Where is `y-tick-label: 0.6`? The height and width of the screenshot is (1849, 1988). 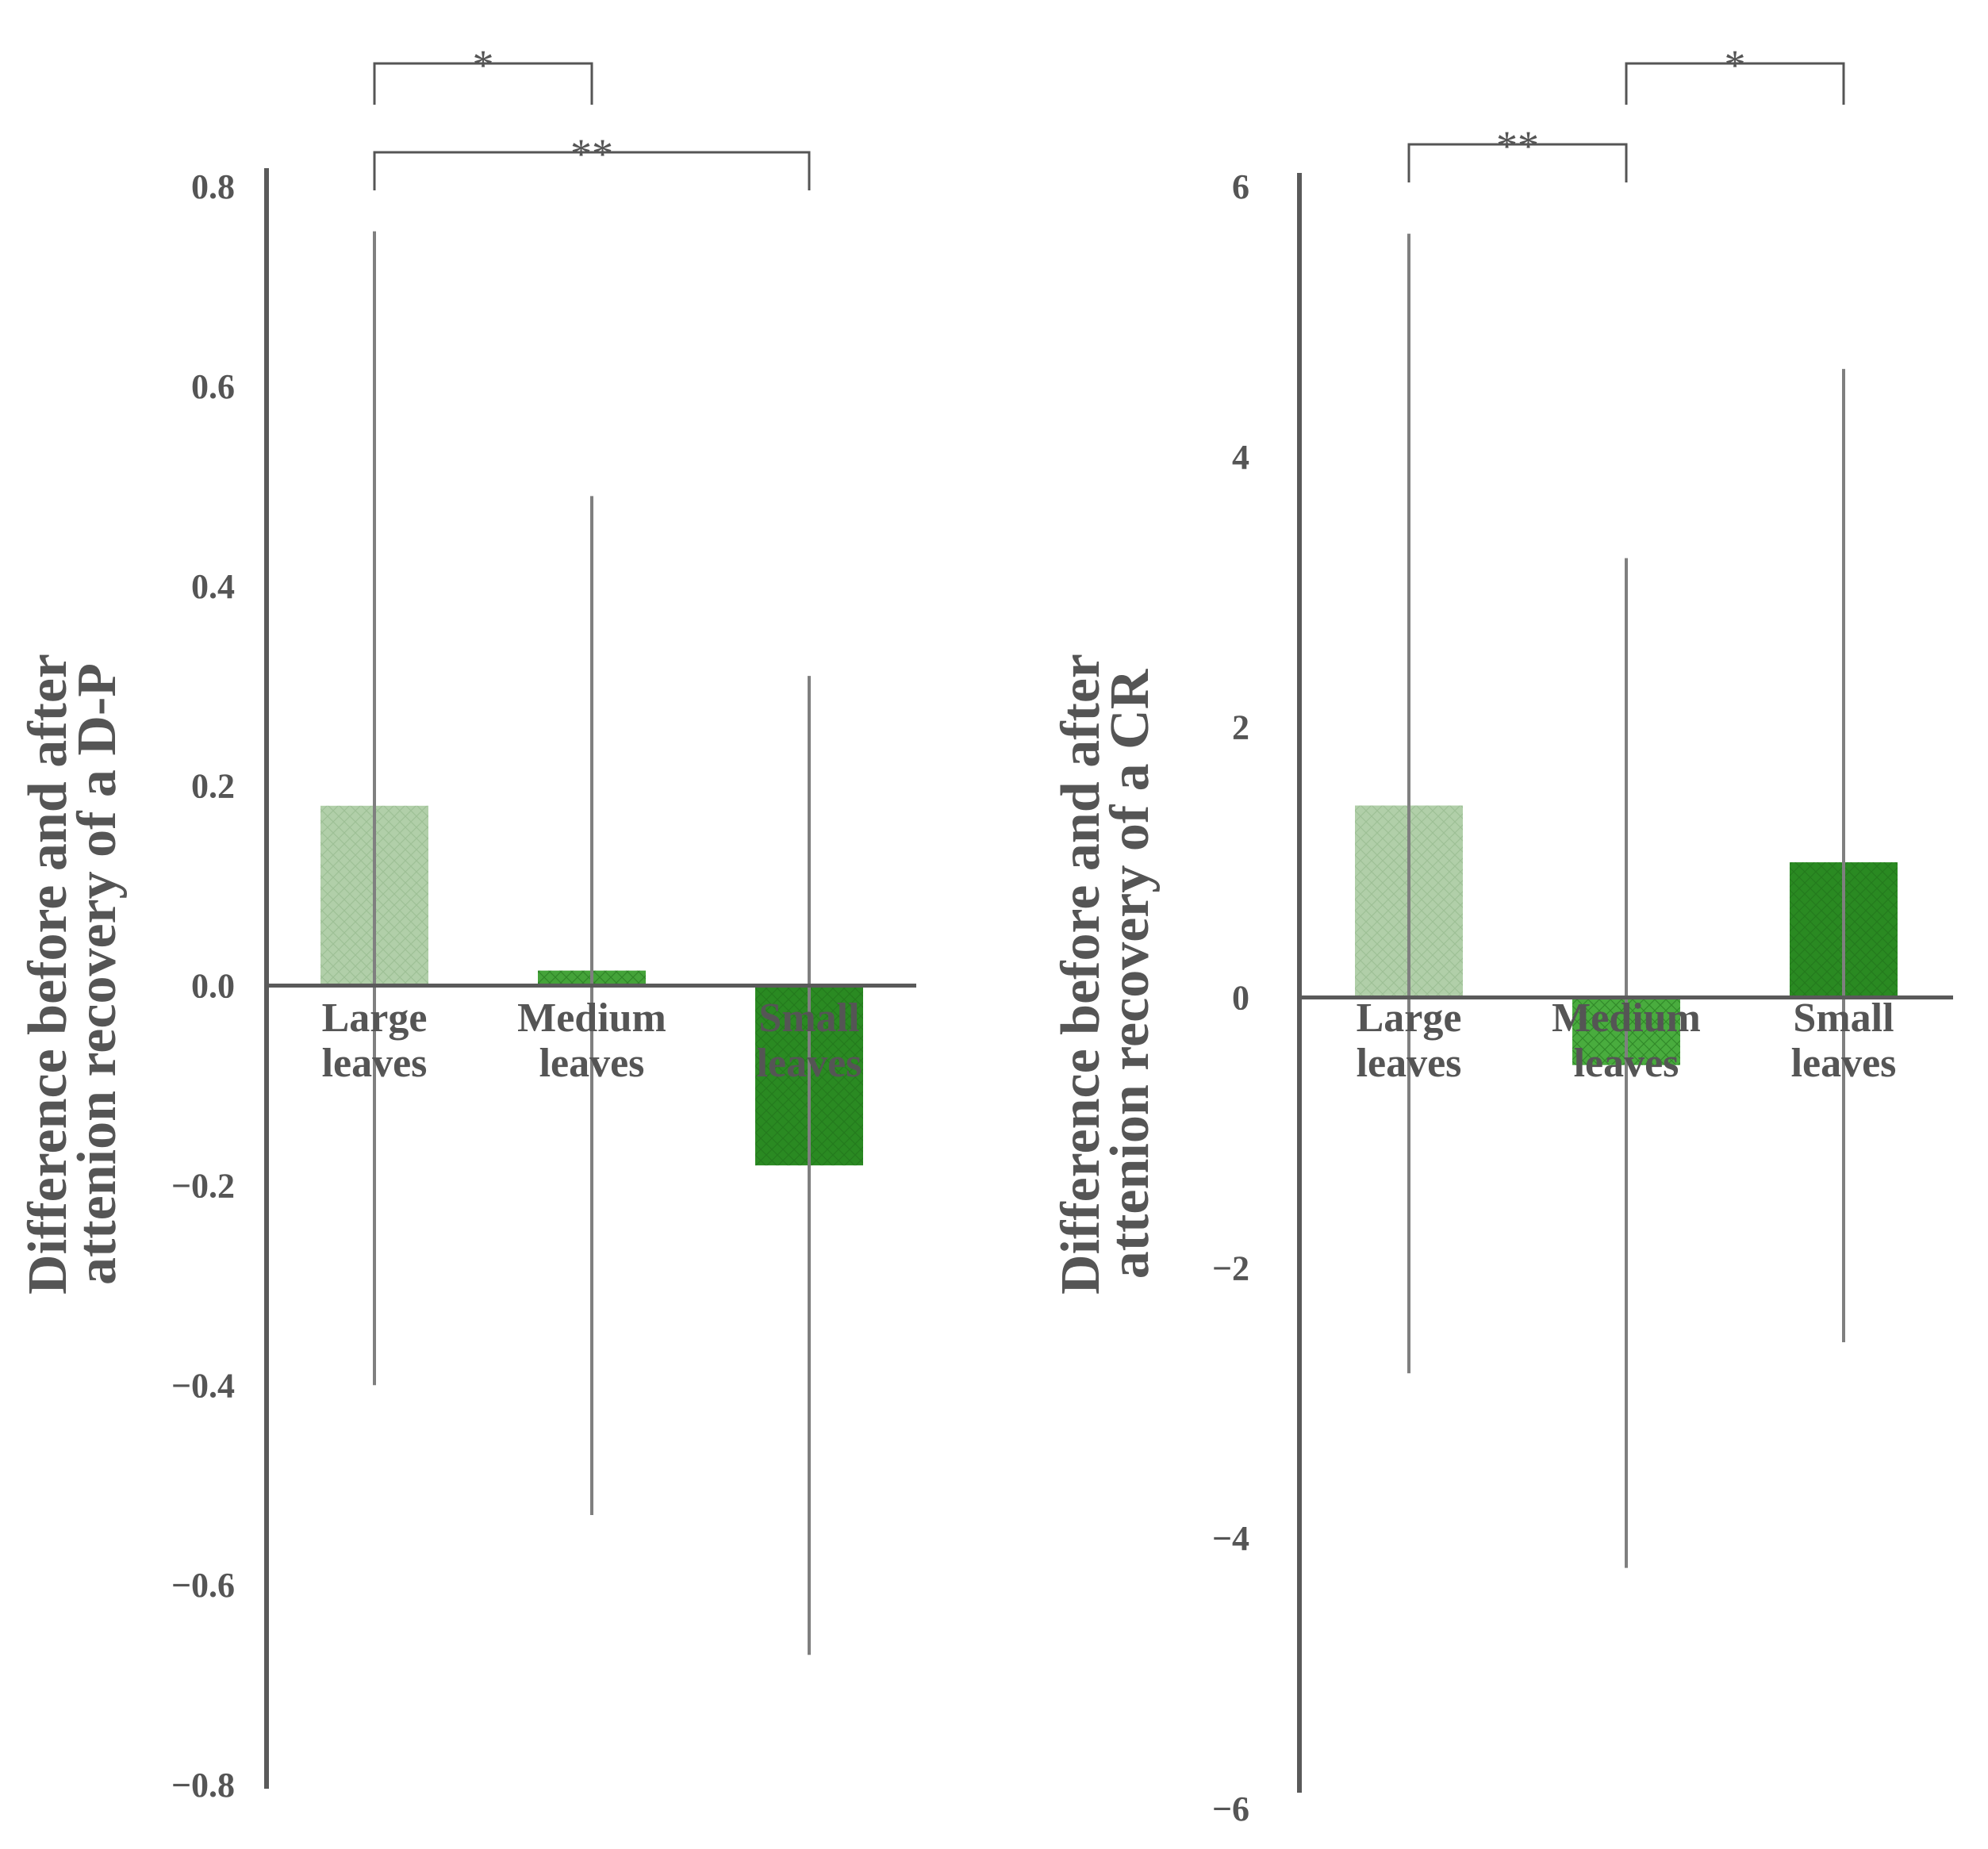 y-tick-label: 0.6 is located at coordinates (213, 386).